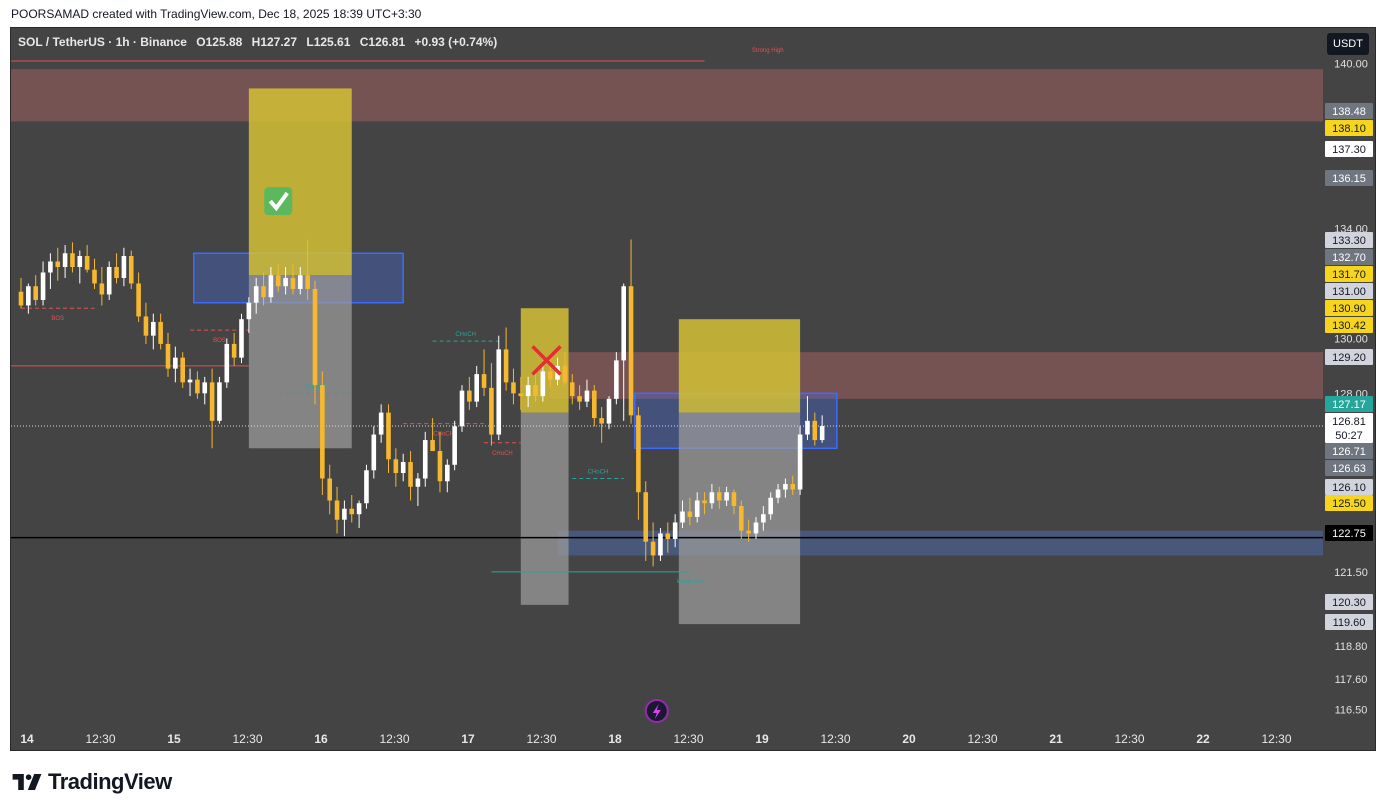 The height and width of the screenshot is (812, 1386). What do you see at coordinates (102, 42) in the screenshot?
I see `symbol-name: SOL / TetherUS · 1h · Binance` at bounding box center [102, 42].